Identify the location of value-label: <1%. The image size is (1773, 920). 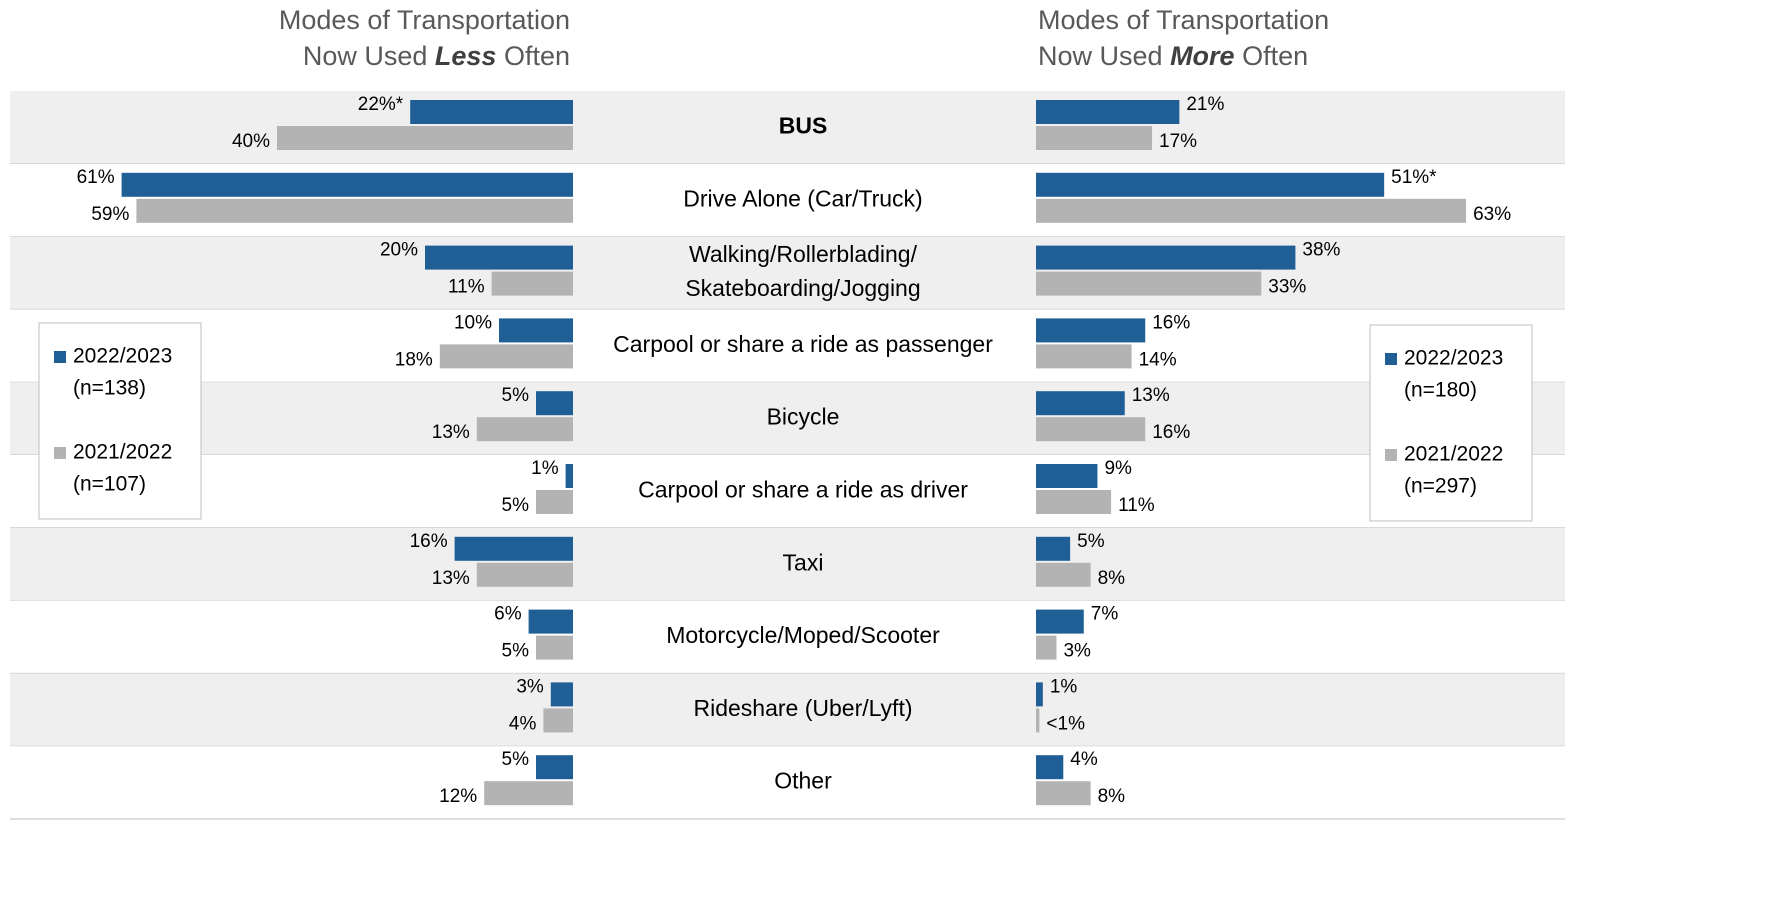
(1065, 723).